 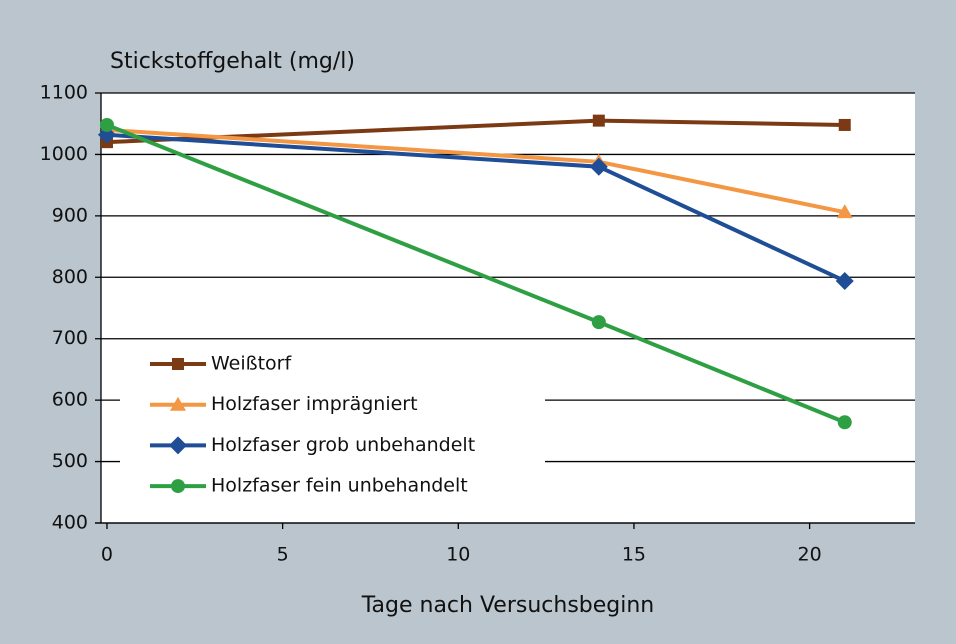 I want to click on y-tick-label: 400, so click(x=70, y=523).